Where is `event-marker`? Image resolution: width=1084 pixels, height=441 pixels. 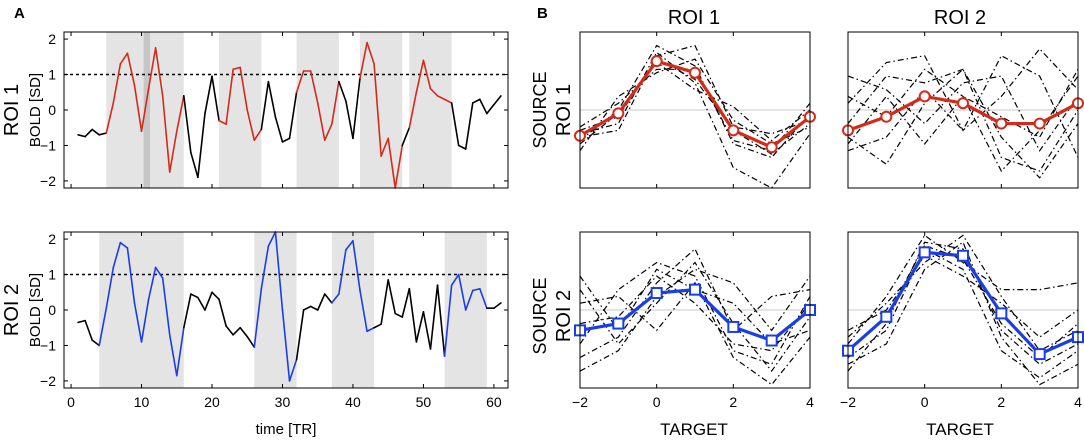 event-marker is located at coordinates (146, 110).